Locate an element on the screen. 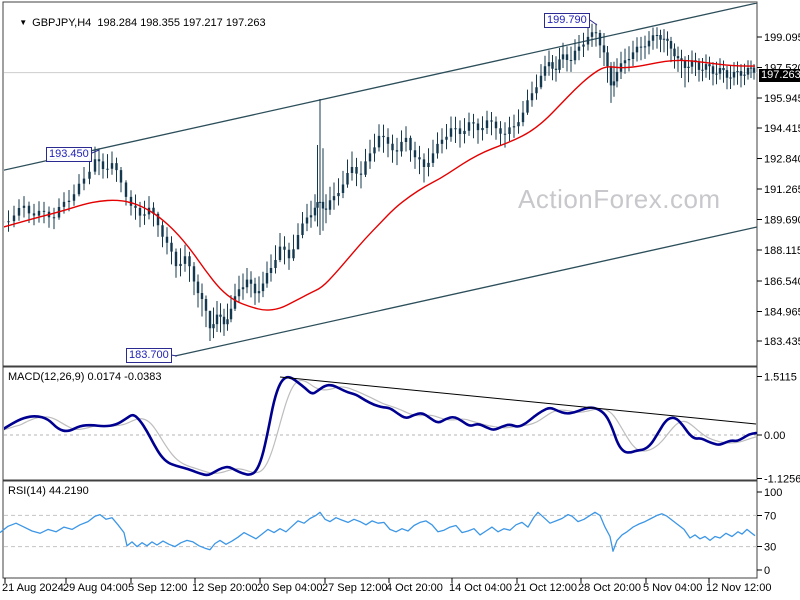 The width and height of the screenshot is (800, 600). rsi-axis-label: 100 is located at coordinates (773, 493).